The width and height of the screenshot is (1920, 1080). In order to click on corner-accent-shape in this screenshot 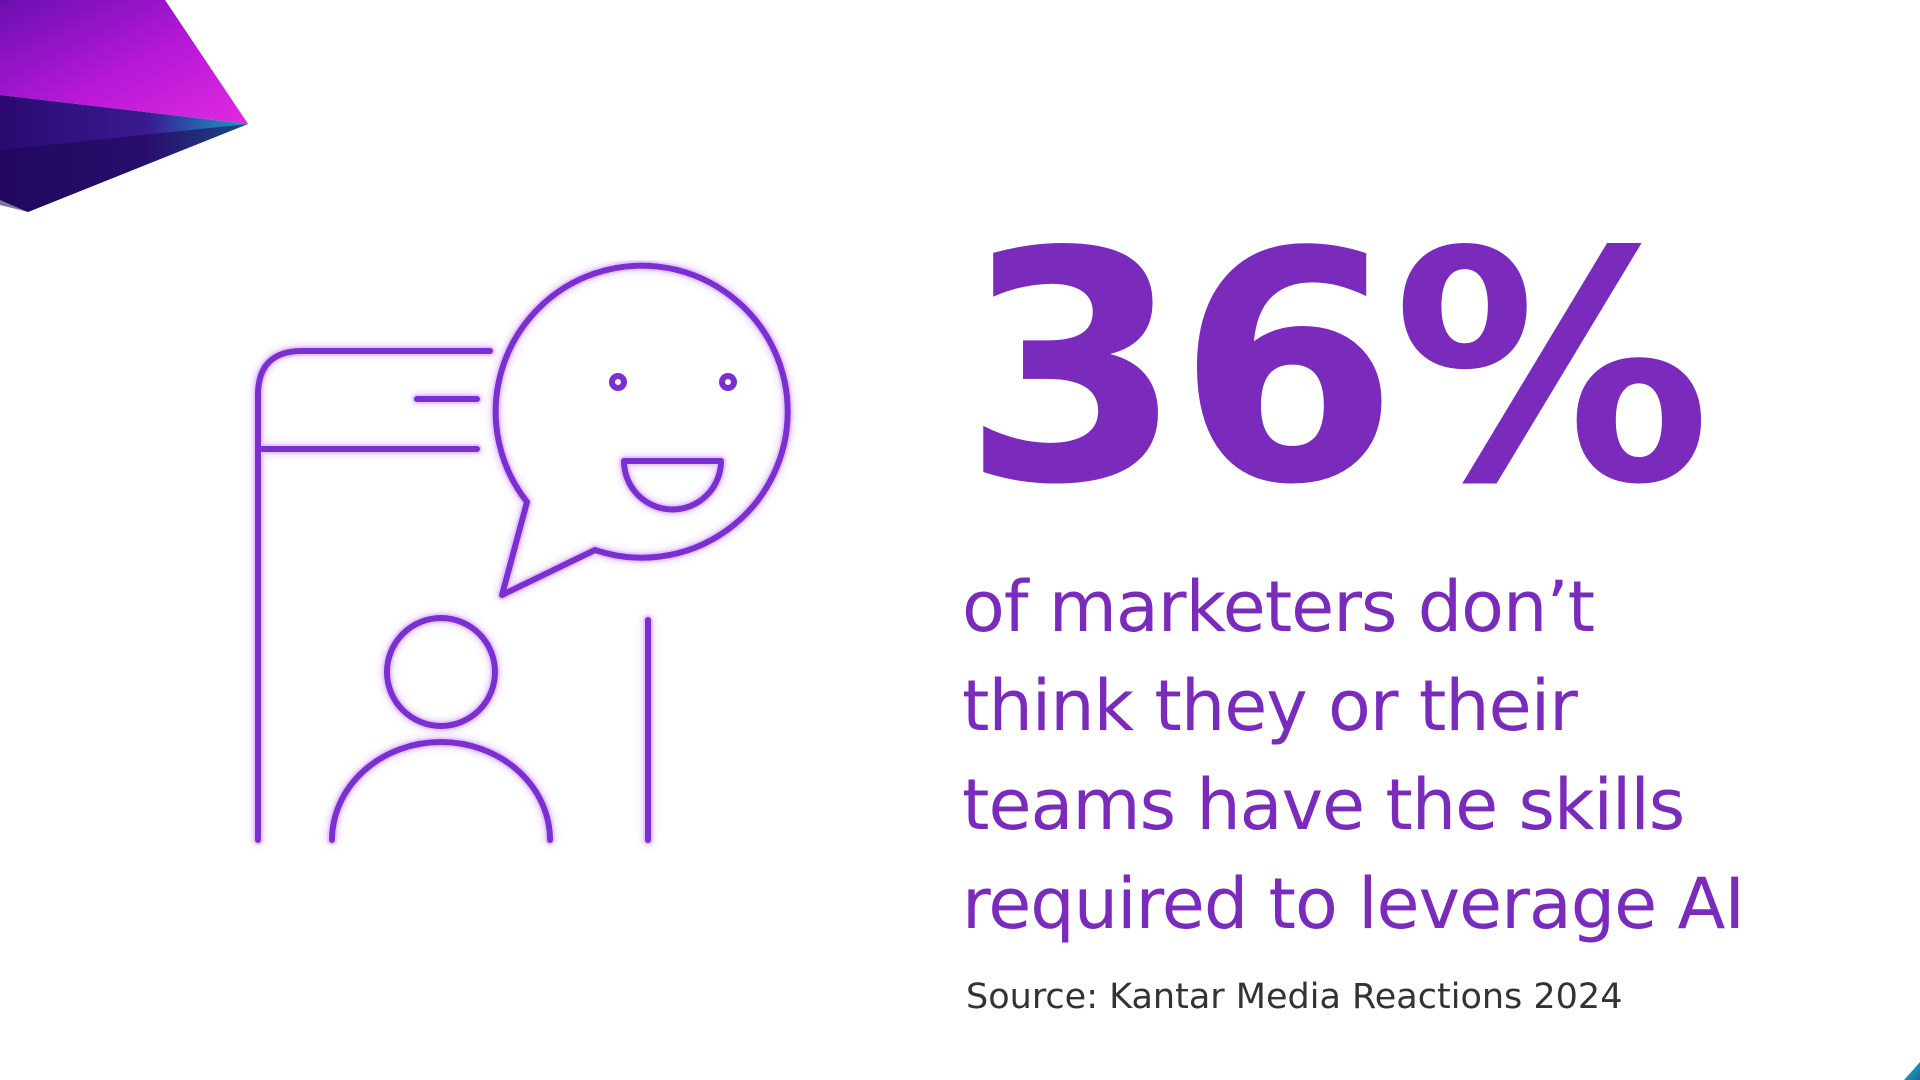, I will do `click(1912, 1071)`.